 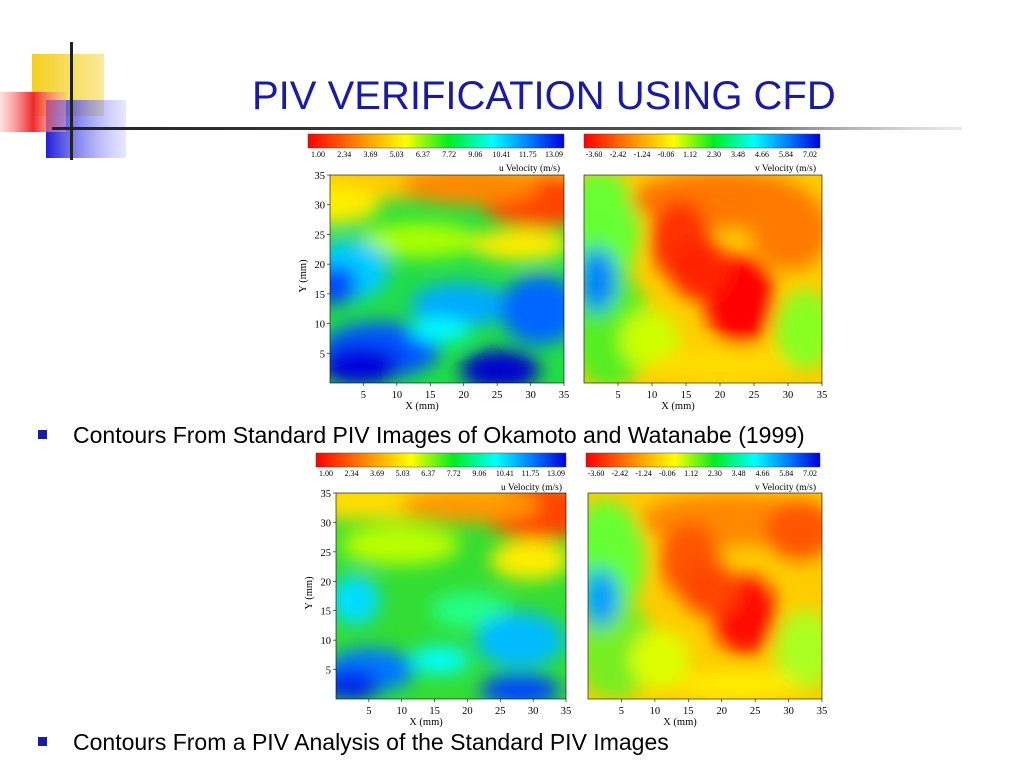 I want to click on colorbar-tick-label: 2.30, so click(x=715, y=473).